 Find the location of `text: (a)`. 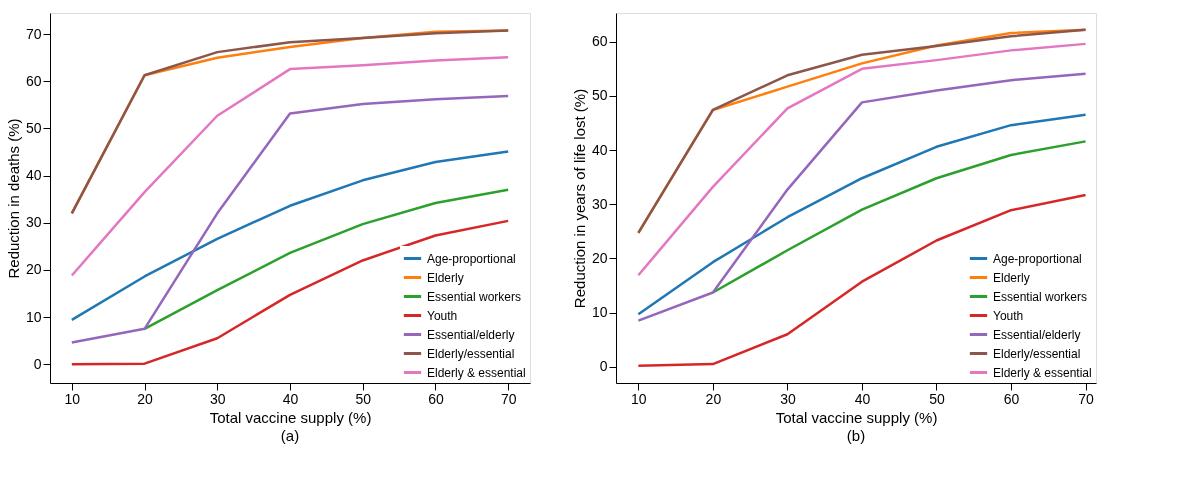

text: (a) is located at coordinates (290, 435).